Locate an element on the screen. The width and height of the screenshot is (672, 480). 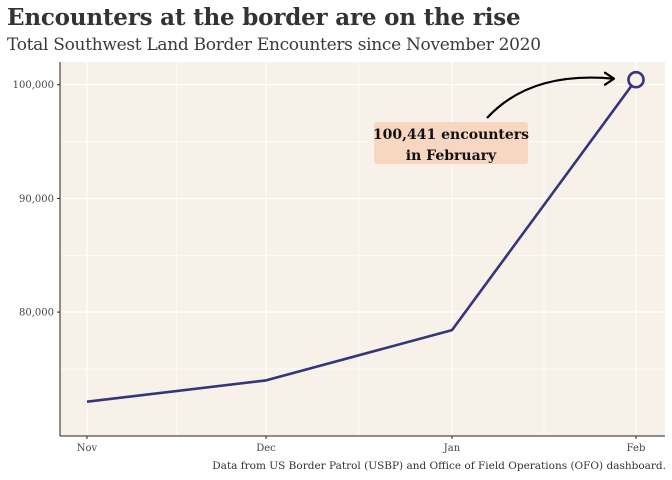
highlight-point is located at coordinates (636, 79).